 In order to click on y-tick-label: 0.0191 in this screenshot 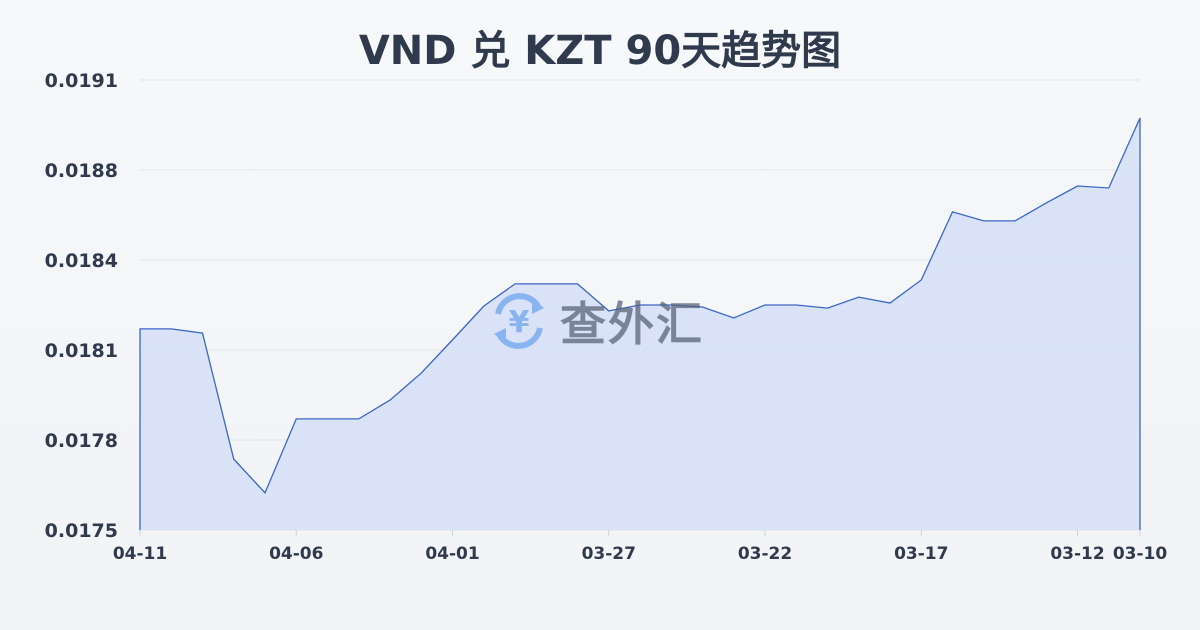, I will do `click(81, 81)`.